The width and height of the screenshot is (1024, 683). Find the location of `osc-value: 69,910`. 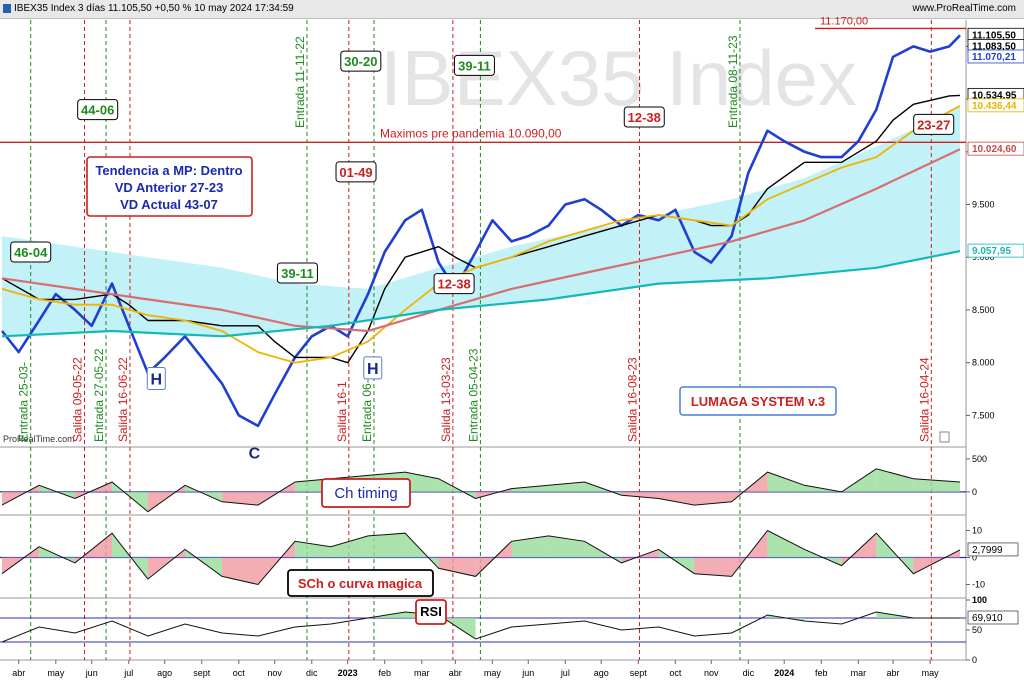

osc-value: 69,910 is located at coordinates (987, 618).